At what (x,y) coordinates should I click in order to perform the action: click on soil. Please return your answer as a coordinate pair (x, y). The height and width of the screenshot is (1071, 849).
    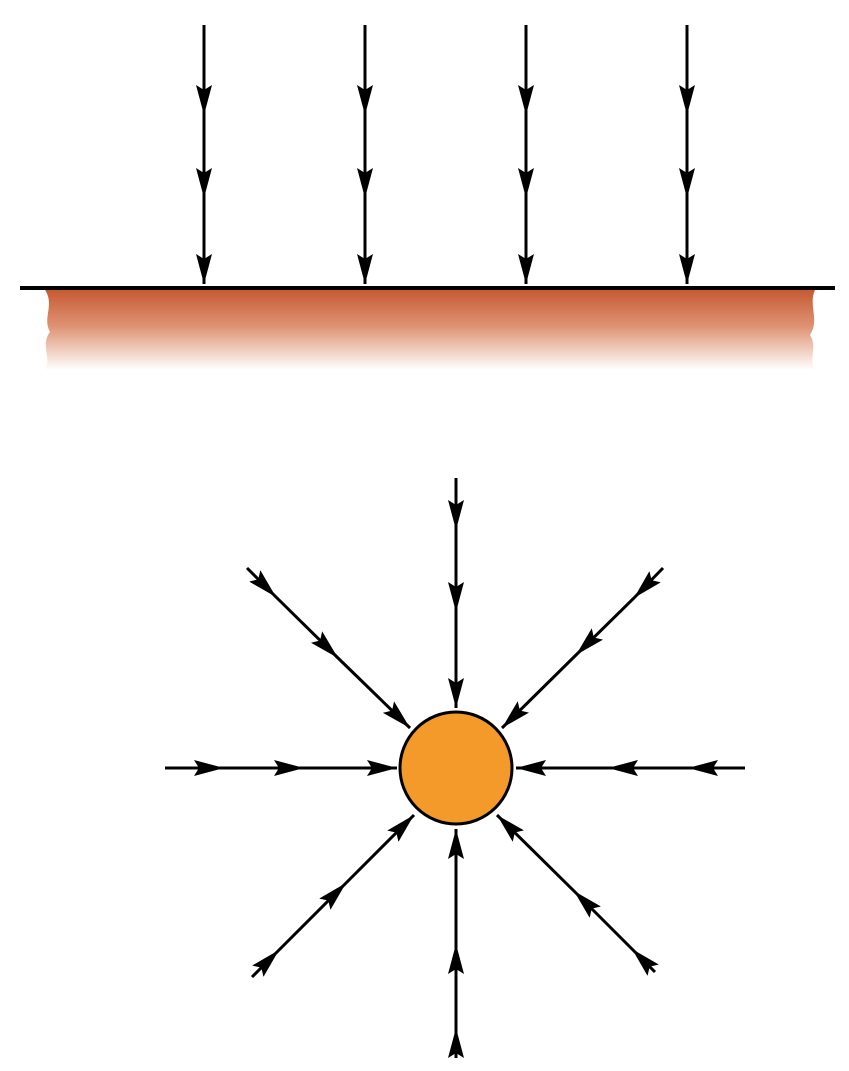
    Looking at the image, I should click on (430, 330).